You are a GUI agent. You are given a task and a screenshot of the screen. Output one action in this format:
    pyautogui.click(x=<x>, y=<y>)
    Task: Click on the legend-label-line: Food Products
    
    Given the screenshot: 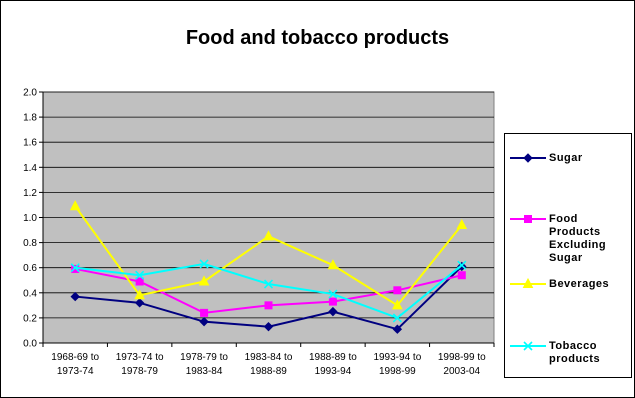 What is the action you would take?
    pyautogui.click(x=575, y=225)
    